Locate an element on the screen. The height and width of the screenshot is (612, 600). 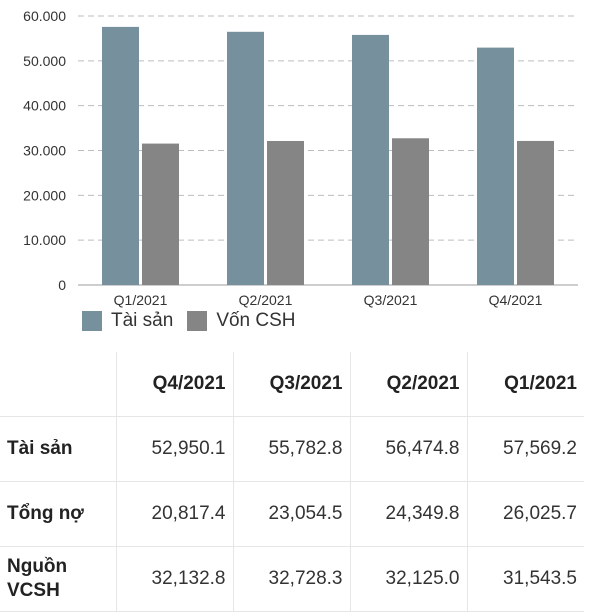
legend-label-equity: Vốn CSH is located at coordinates (256, 320).